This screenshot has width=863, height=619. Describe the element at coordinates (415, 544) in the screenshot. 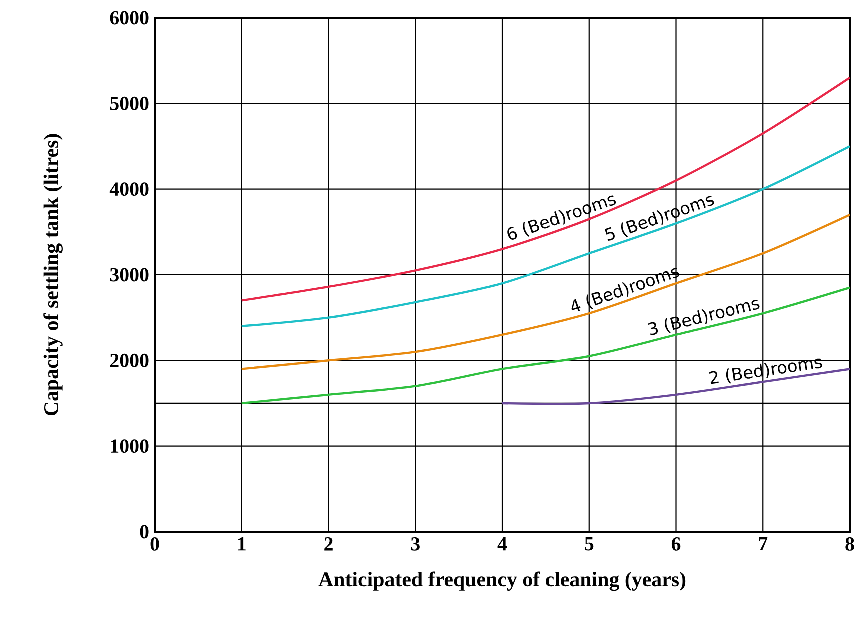

I see `x-tick-label: 3` at that location.